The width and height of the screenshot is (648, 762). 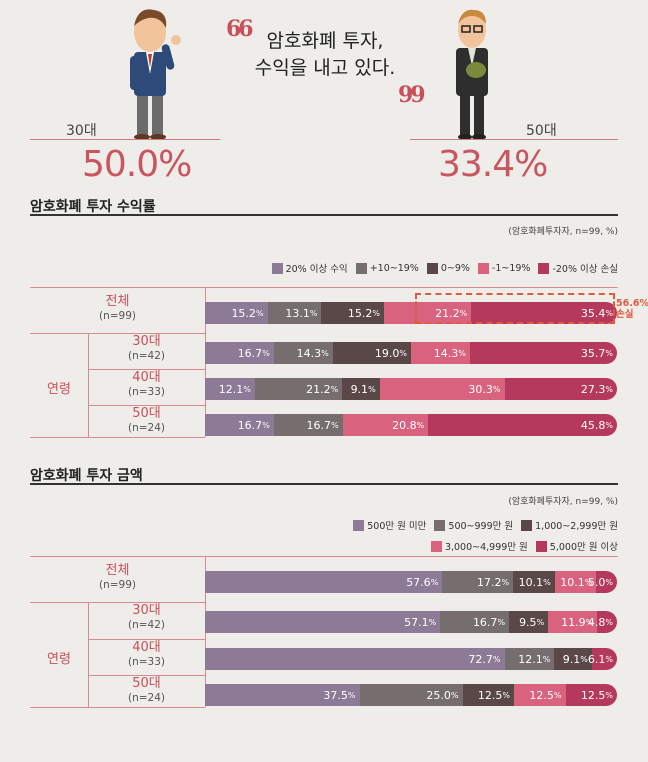 I want to click on stacked-bar: 15.2% 13.1% 15.2% 21.2% 35.4%, so click(x=411, y=313).